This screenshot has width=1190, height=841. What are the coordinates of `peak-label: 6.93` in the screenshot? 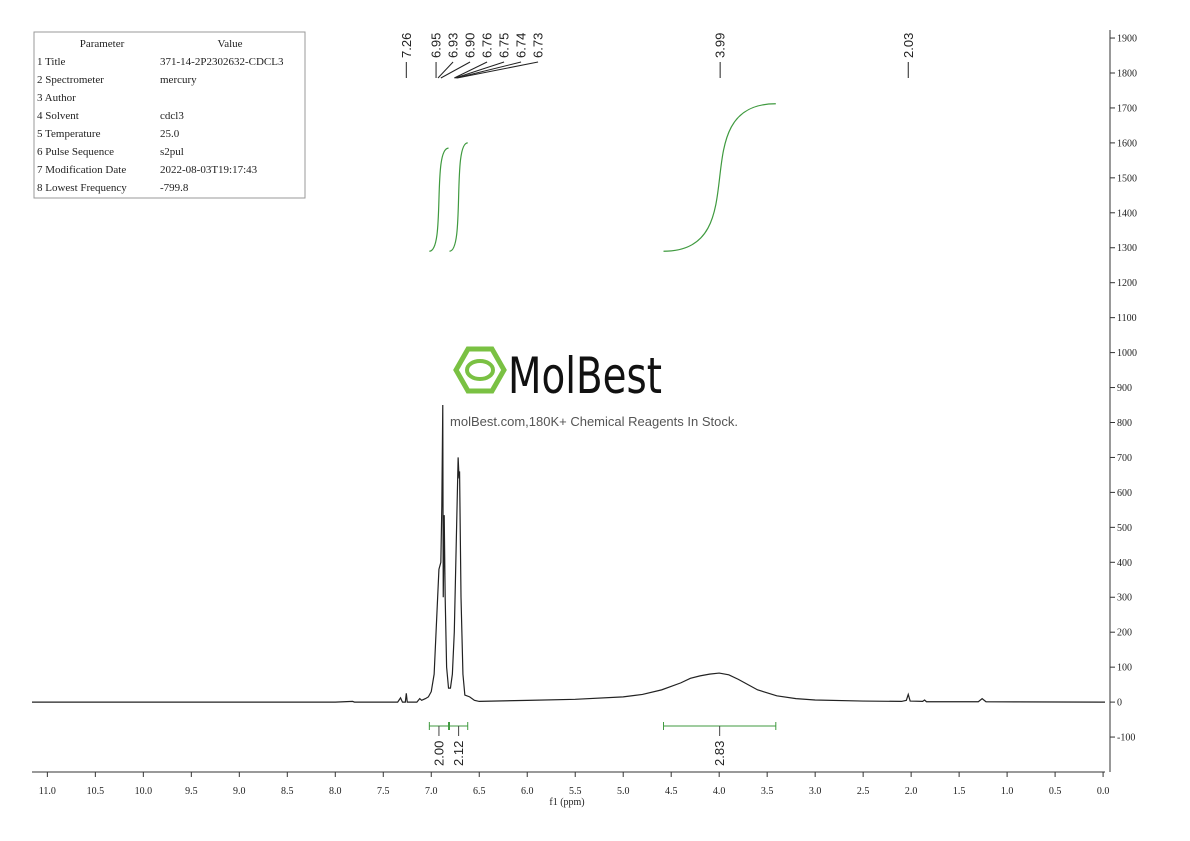 It's located at (453, 45).